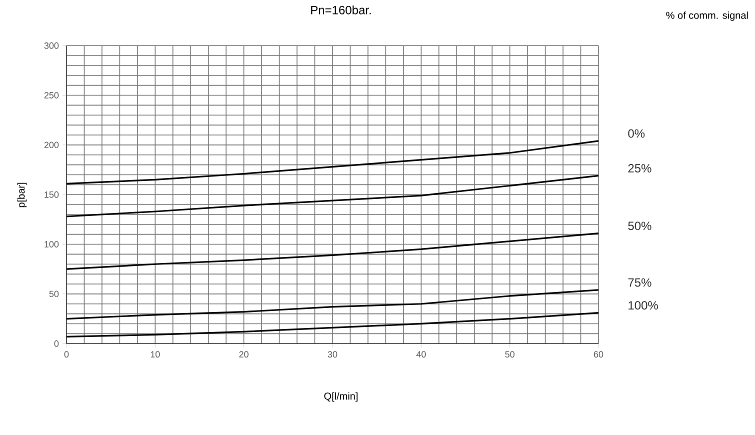  What do you see at coordinates (333, 354) in the screenshot?
I see `x-tick-label: 30` at bounding box center [333, 354].